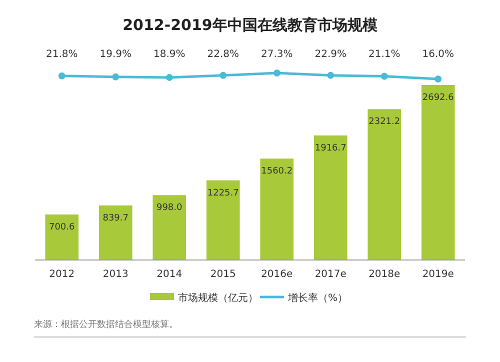 The image size is (500, 362). I want to click on data-label: 1225.7, so click(223, 193).